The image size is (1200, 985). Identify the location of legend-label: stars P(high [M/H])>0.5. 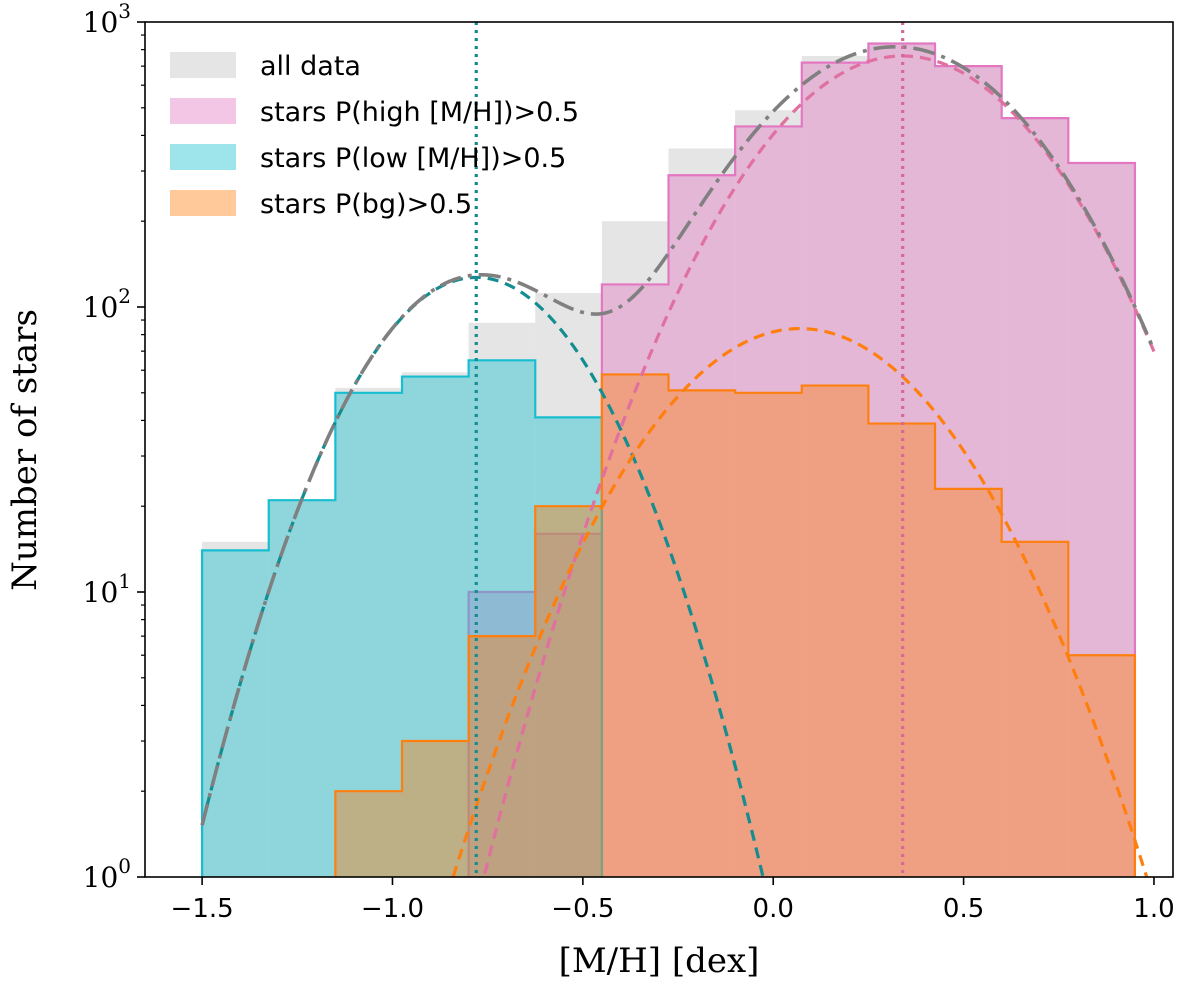
(419, 112).